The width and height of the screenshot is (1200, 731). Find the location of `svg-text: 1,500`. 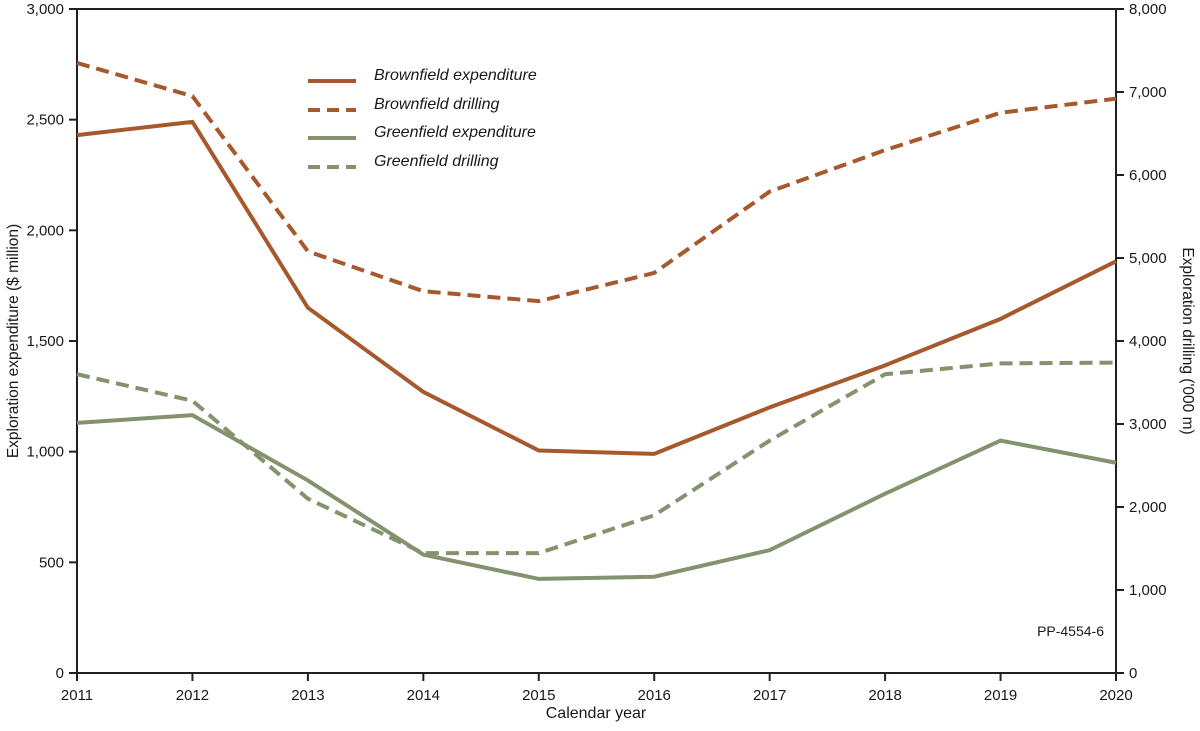

svg-text: 1,500 is located at coordinates (45, 341).